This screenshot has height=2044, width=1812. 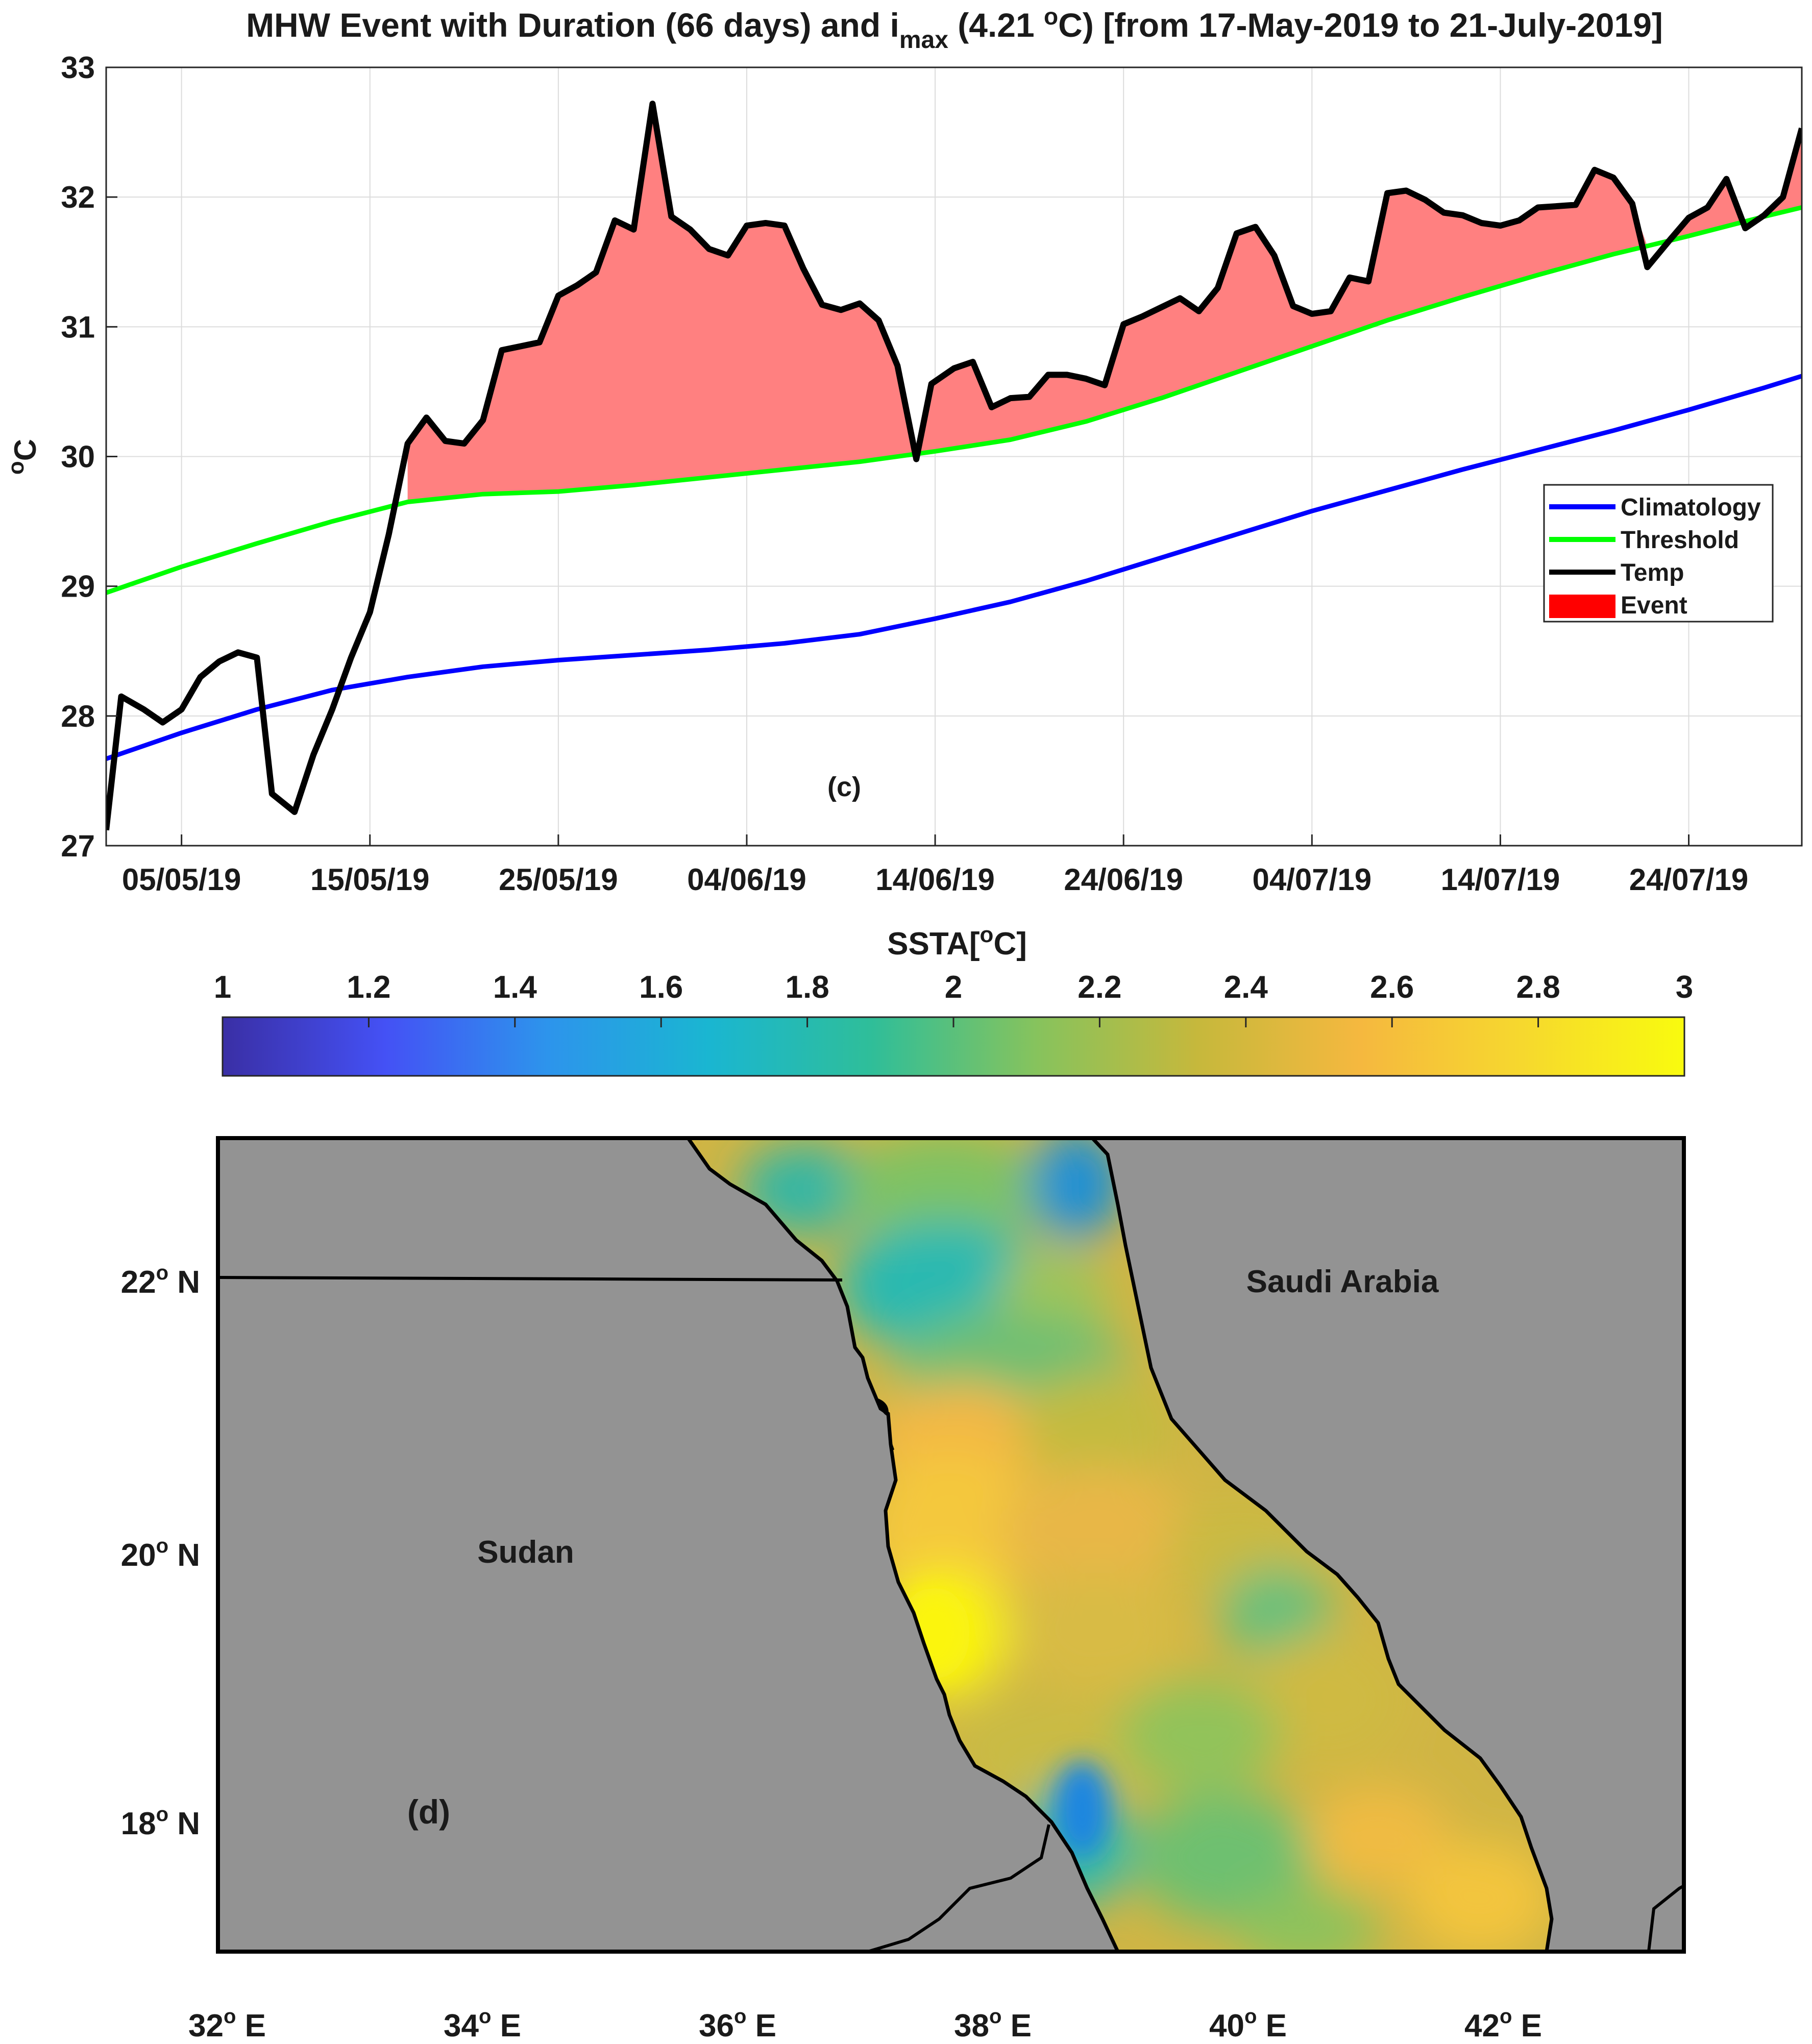 I want to click on y-tick-label: 27, so click(x=78, y=846).